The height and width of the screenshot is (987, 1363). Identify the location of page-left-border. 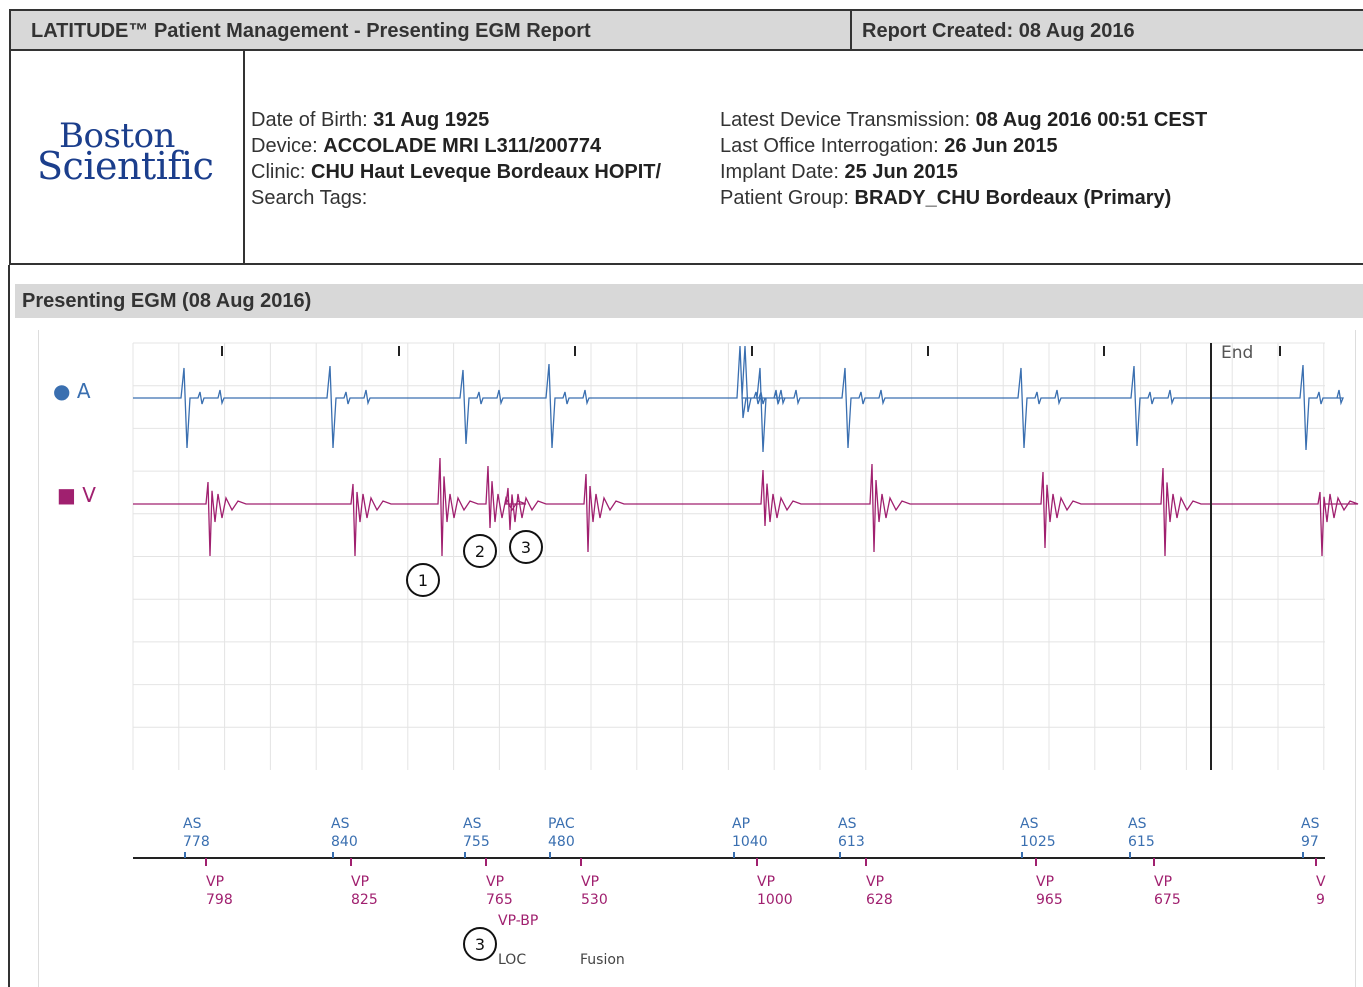
(9, 626).